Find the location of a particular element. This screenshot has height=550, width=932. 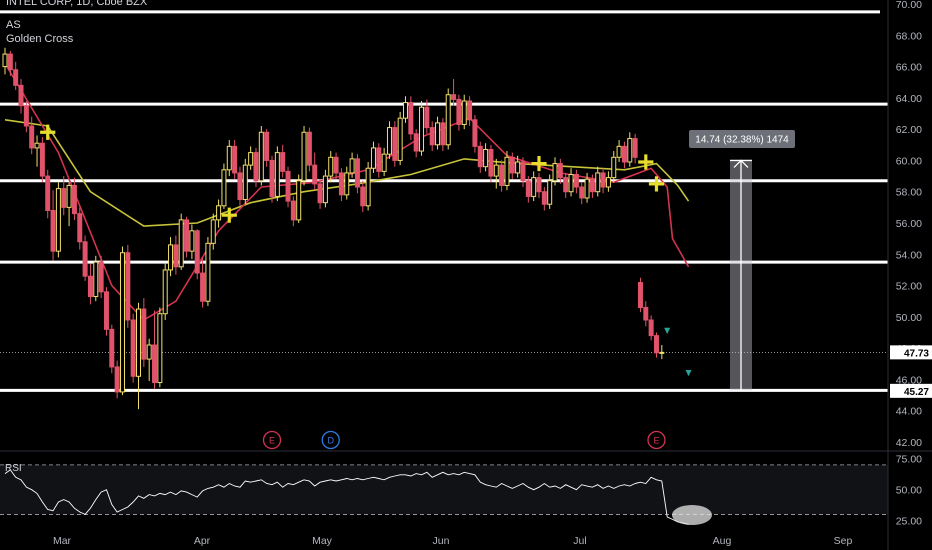

price-tick-label: 56.00 is located at coordinates (909, 224).